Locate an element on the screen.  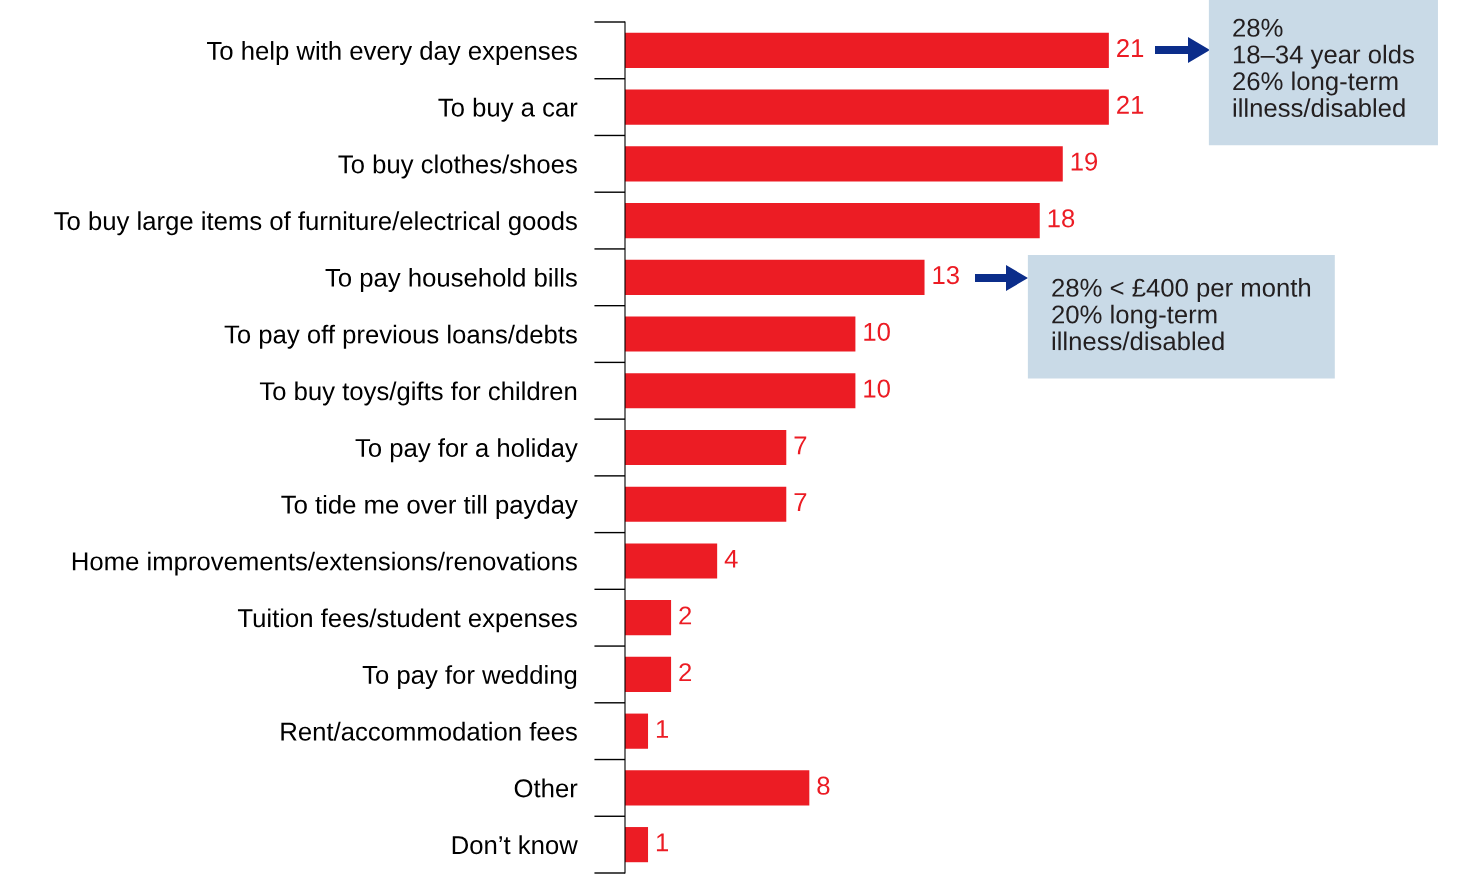
y-tick-label: To help with every day expenses is located at coordinates (392, 53).